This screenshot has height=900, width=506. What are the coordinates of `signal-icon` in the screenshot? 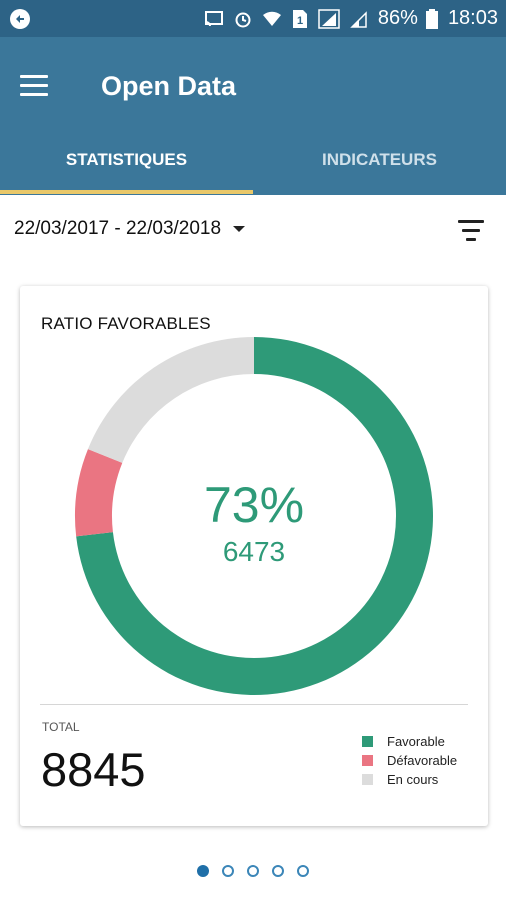 It's located at (329, 18).